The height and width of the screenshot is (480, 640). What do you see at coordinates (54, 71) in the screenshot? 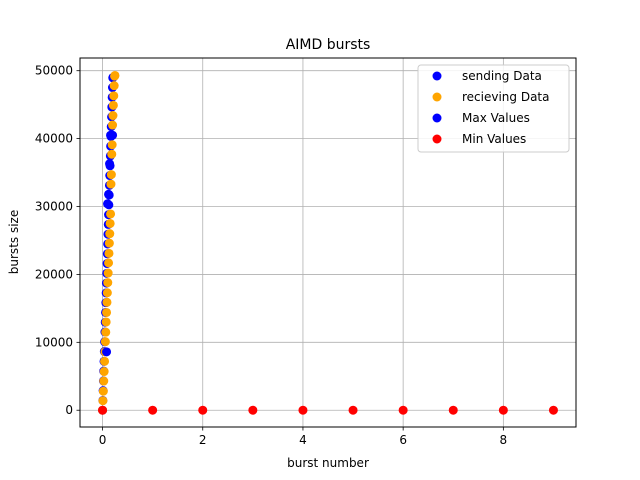
I see `y-tick-label: 50000` at bounding box center [54, 71].